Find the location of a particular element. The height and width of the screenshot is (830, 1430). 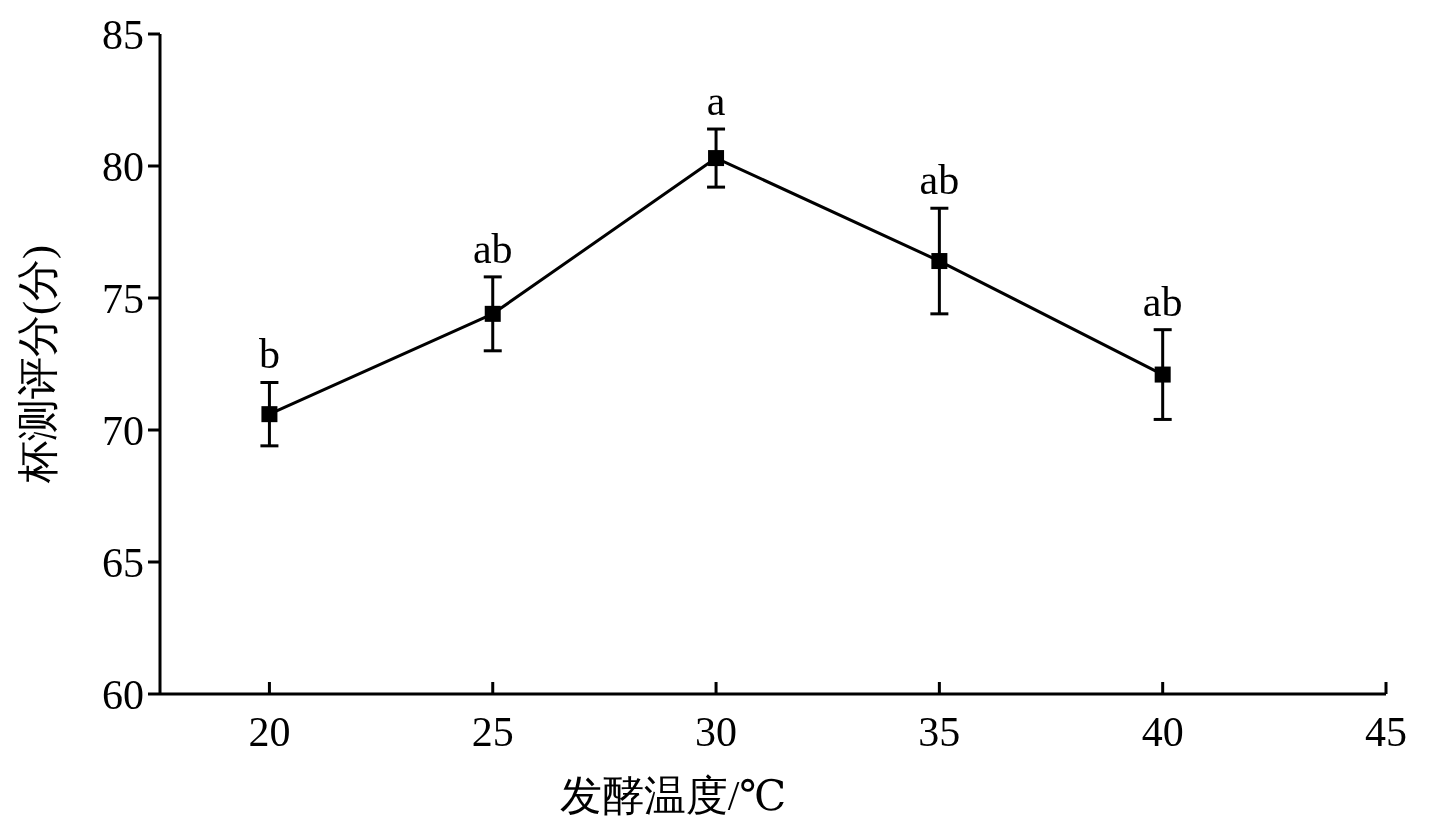

annotation: a is located at coordinates (716, 101).